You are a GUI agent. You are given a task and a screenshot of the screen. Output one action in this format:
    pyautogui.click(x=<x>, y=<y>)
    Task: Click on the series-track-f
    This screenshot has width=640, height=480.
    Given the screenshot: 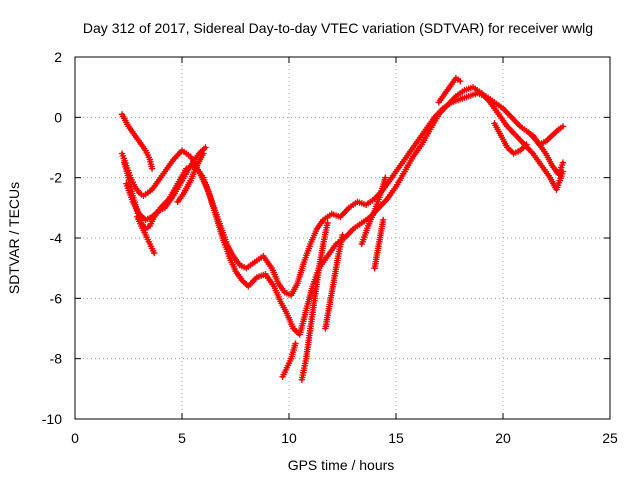 What is the action you would take?
    pyautogui.click(x=190, y=177)
    